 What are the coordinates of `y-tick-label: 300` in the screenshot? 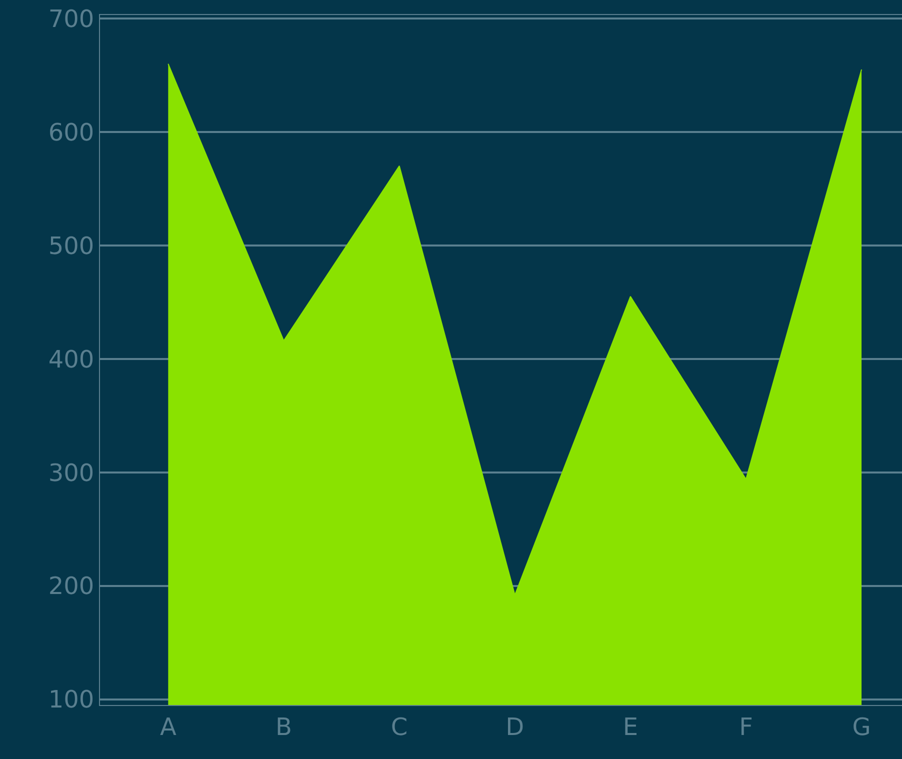 It's located at (71, 472).